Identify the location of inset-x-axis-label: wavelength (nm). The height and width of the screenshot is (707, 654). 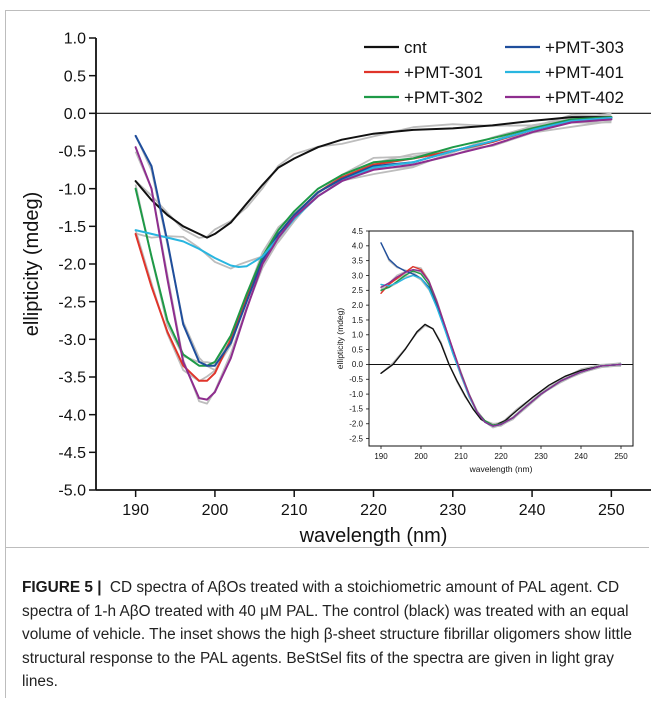
(501, 469).